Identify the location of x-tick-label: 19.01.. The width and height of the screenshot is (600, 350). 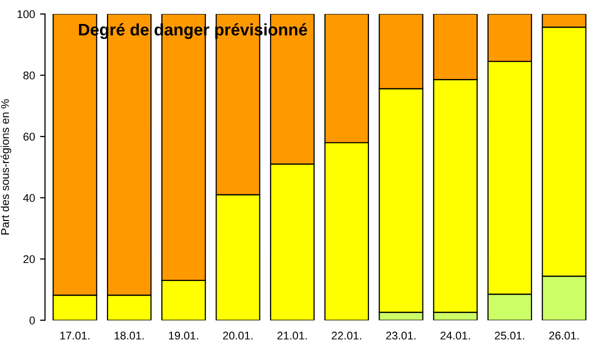
(183, 336).